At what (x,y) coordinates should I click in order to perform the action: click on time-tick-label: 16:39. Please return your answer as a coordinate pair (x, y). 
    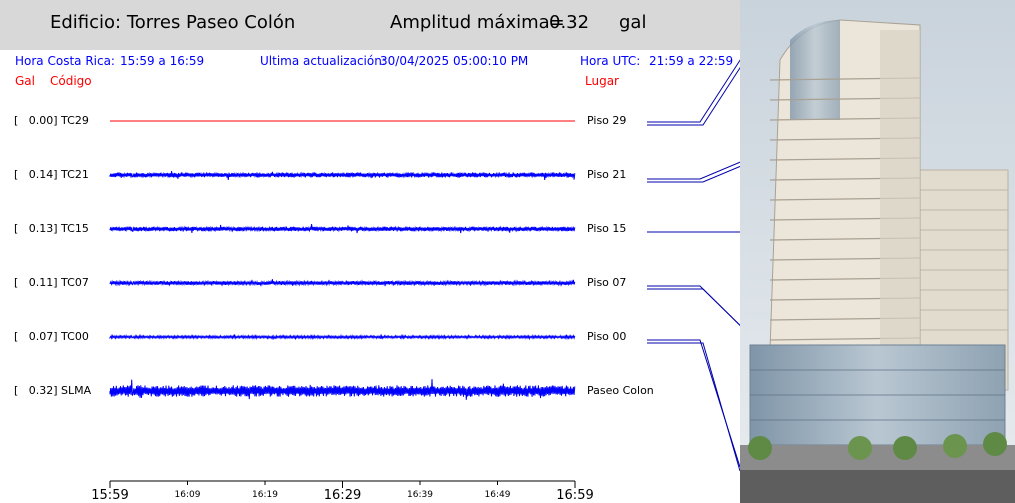
    Looking at the image, I should click on (420, 495).